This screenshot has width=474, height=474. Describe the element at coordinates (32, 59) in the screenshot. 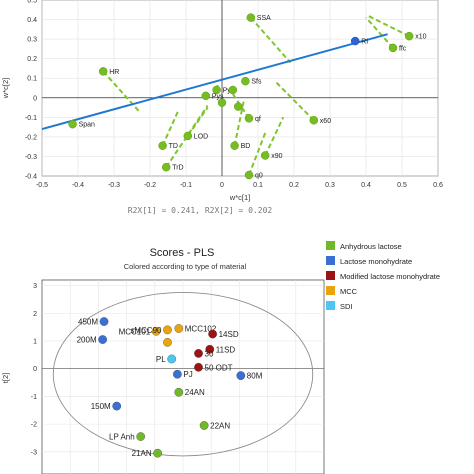

I see `y-tick-label: 0.2` at that location.